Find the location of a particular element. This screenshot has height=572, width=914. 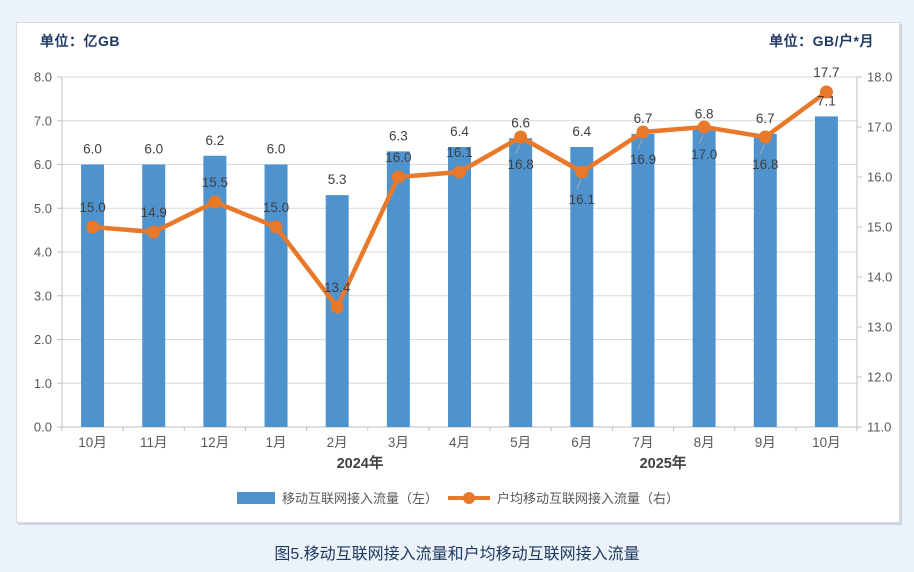

line-value-label: 17.0 is located at coordinates (704, 154).